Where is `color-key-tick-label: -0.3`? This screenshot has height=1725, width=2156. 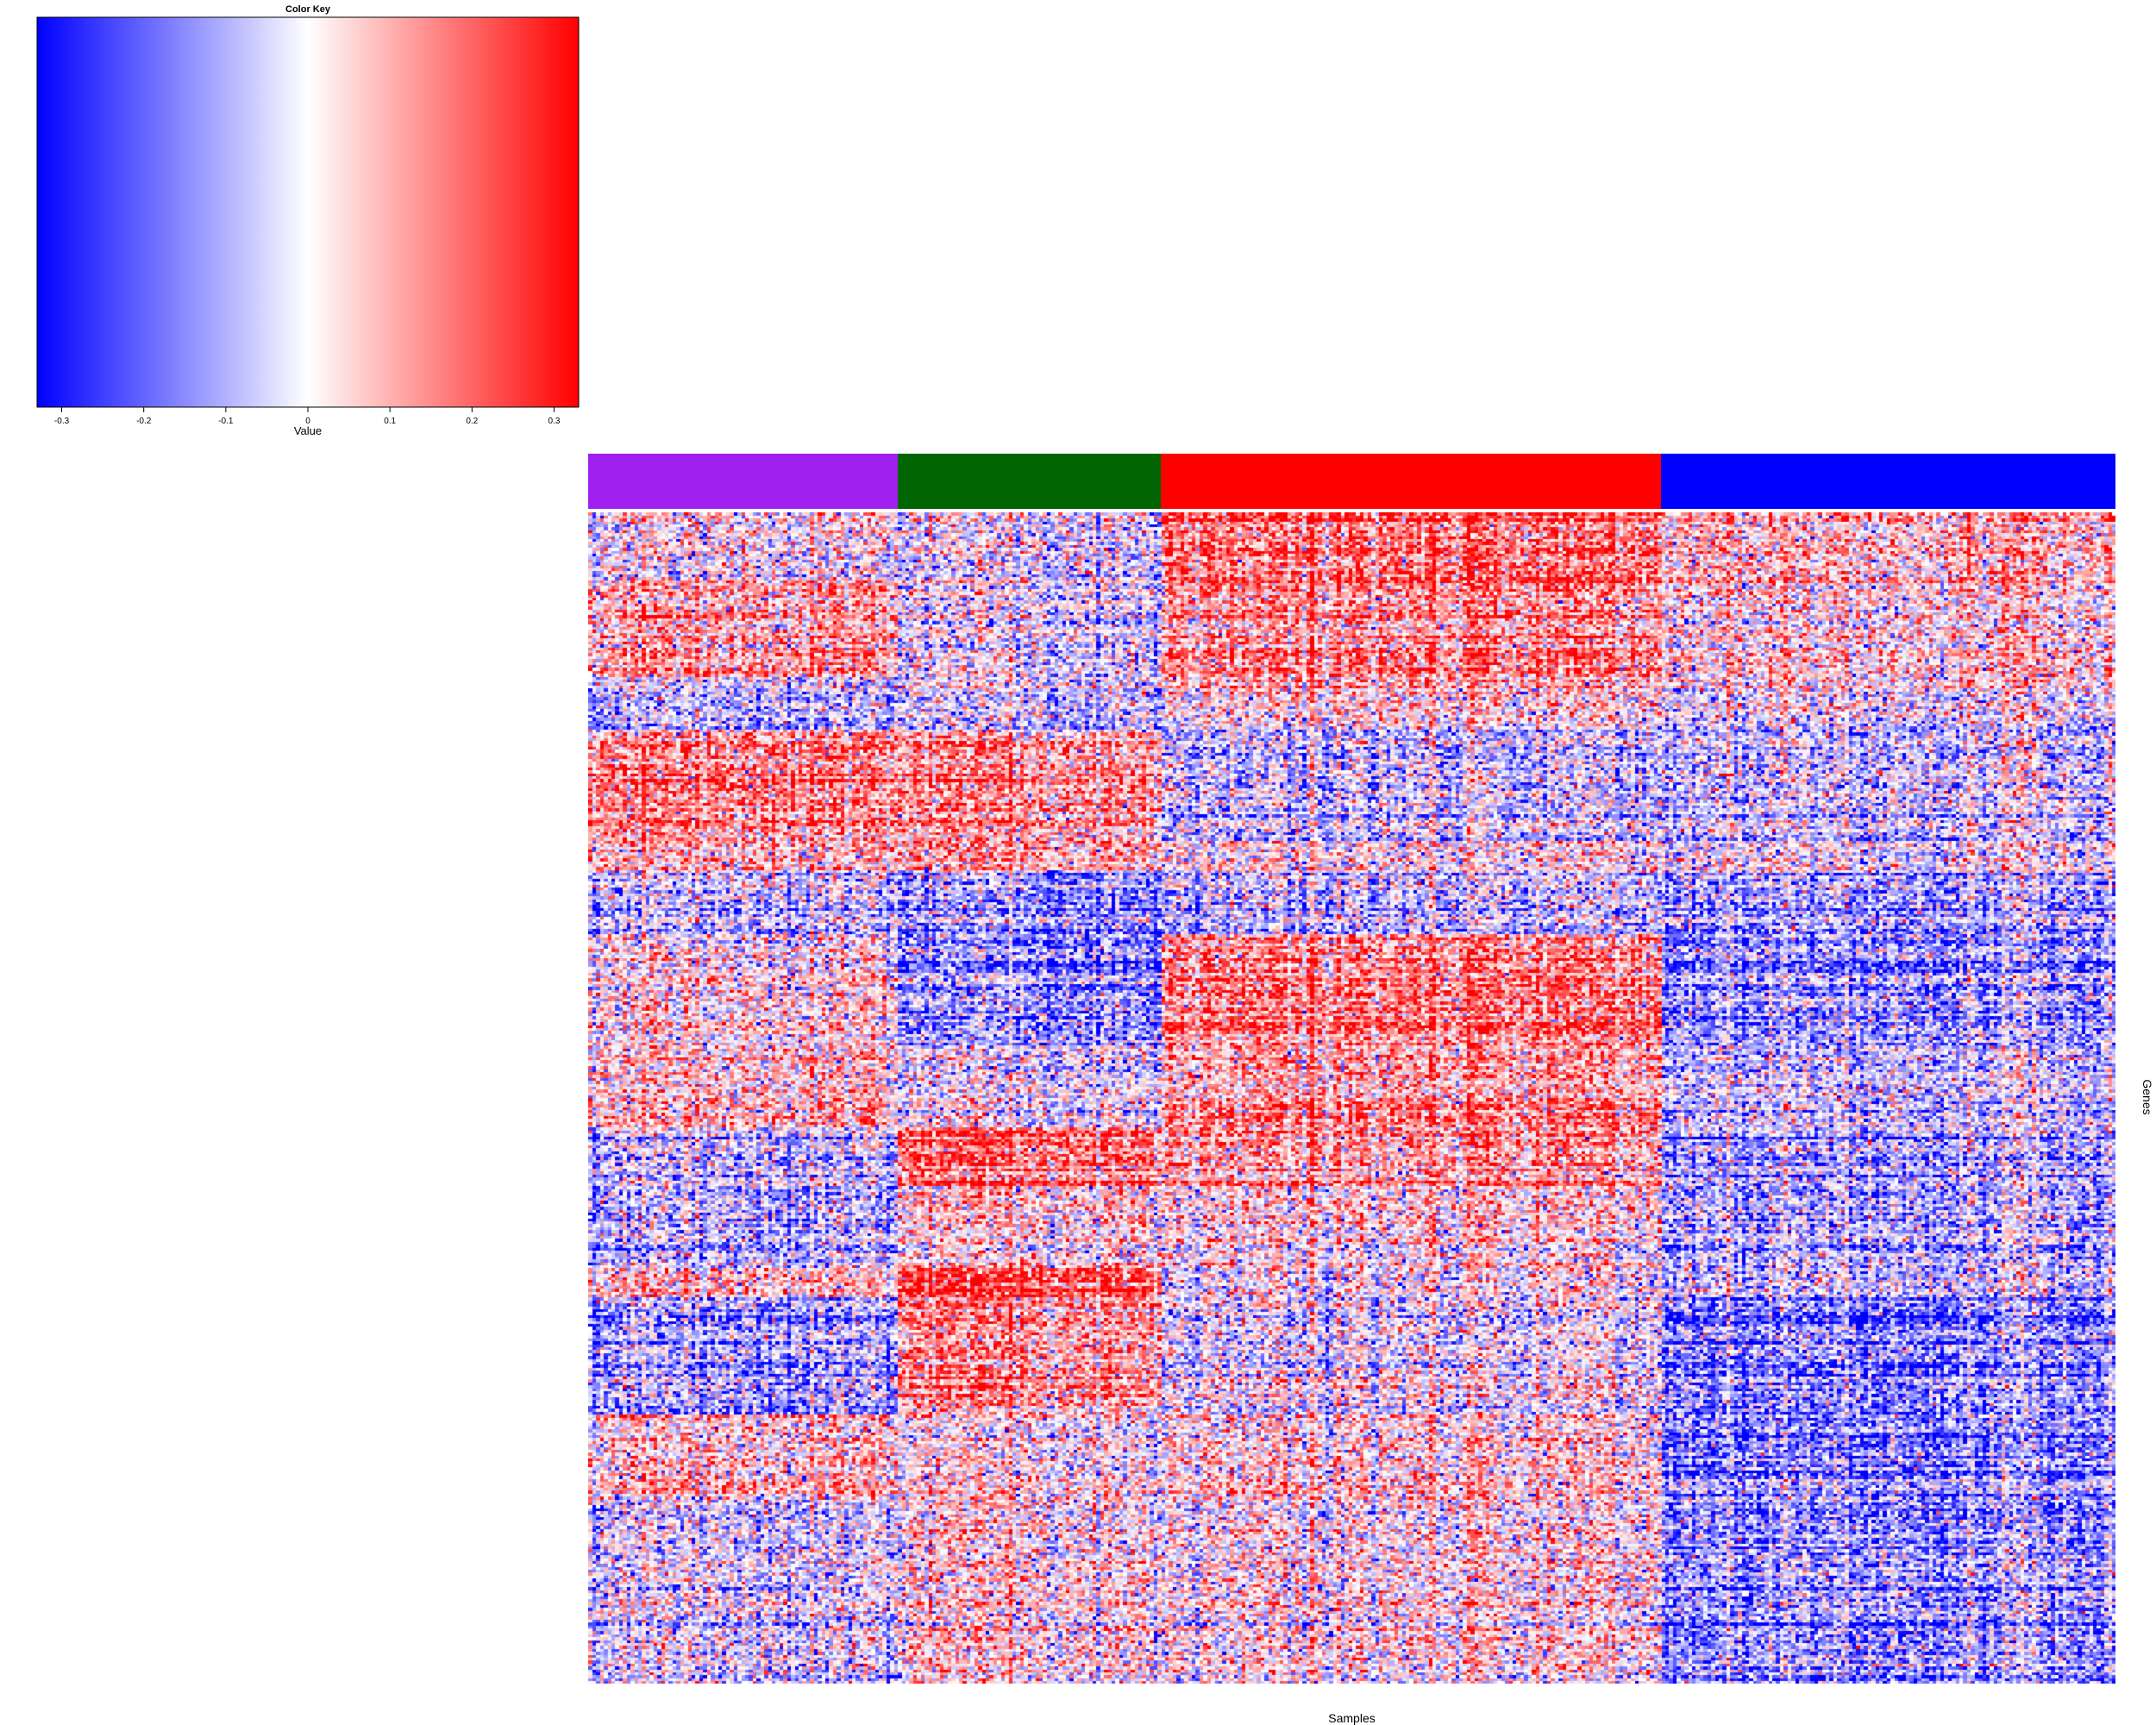
color-key-tick-label: -0.3 is located at coordinates (62, 422).